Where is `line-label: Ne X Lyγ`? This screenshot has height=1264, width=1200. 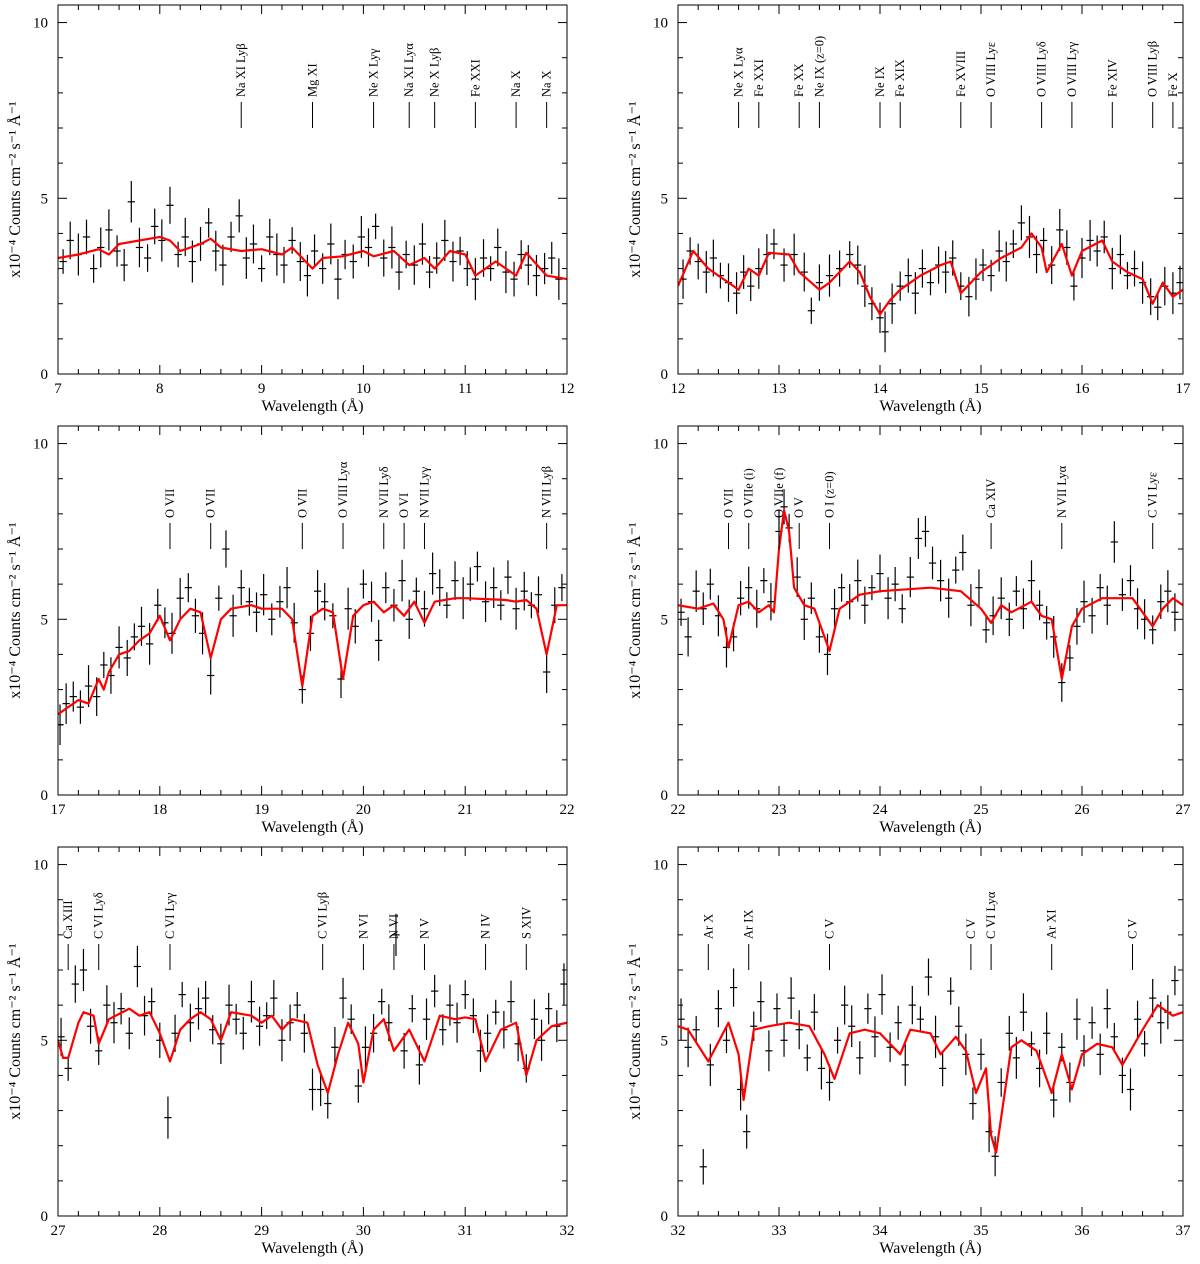 line-label: Ne X Lyγ is located at coordinates (374, 72).